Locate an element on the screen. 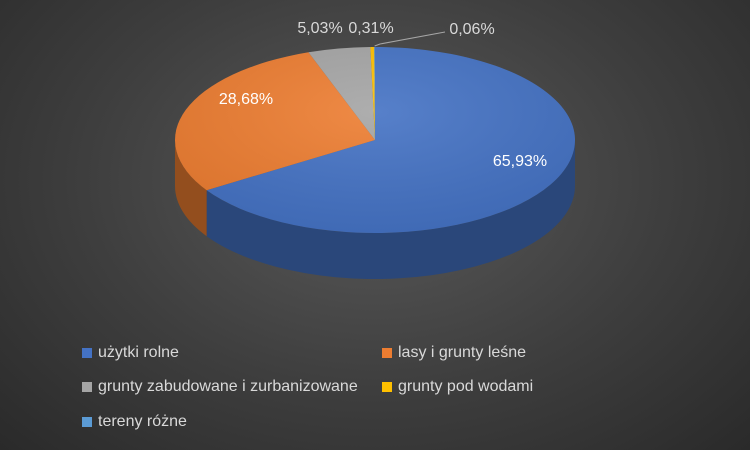  data-label-uzytki-rolne: 65,93% is located at coordinates (520, 161).